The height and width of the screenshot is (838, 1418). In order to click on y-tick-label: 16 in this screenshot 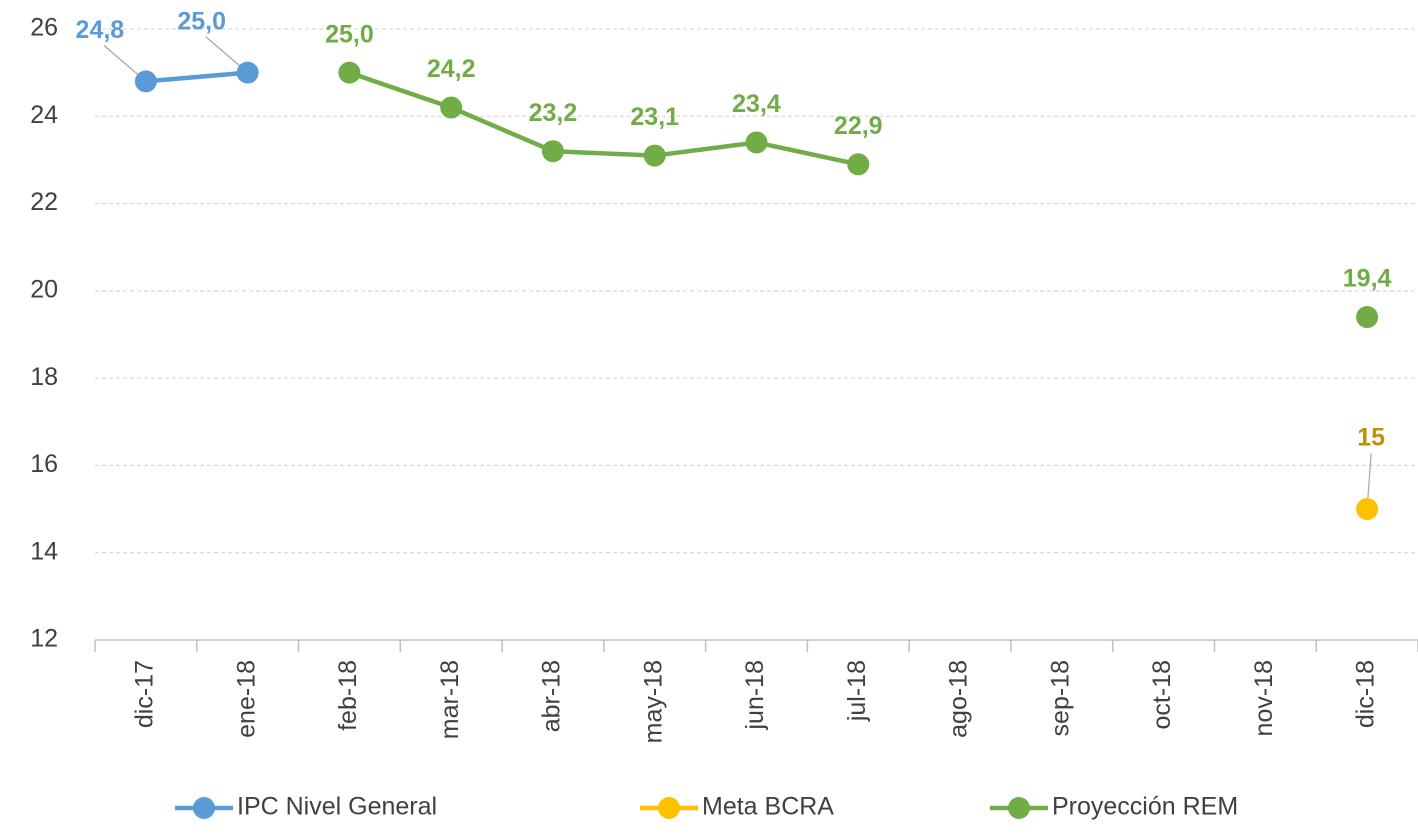, I will do `click(44, 464)`.